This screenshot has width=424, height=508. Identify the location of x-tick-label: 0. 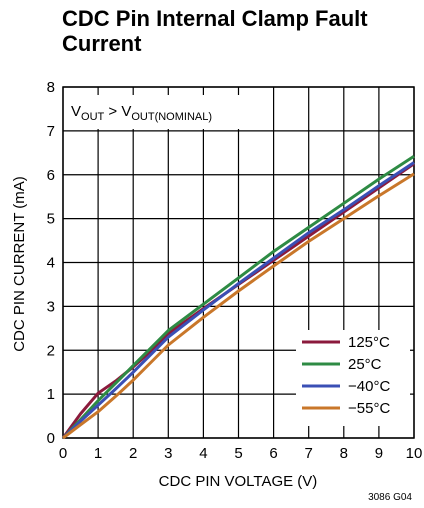
(63, 453).